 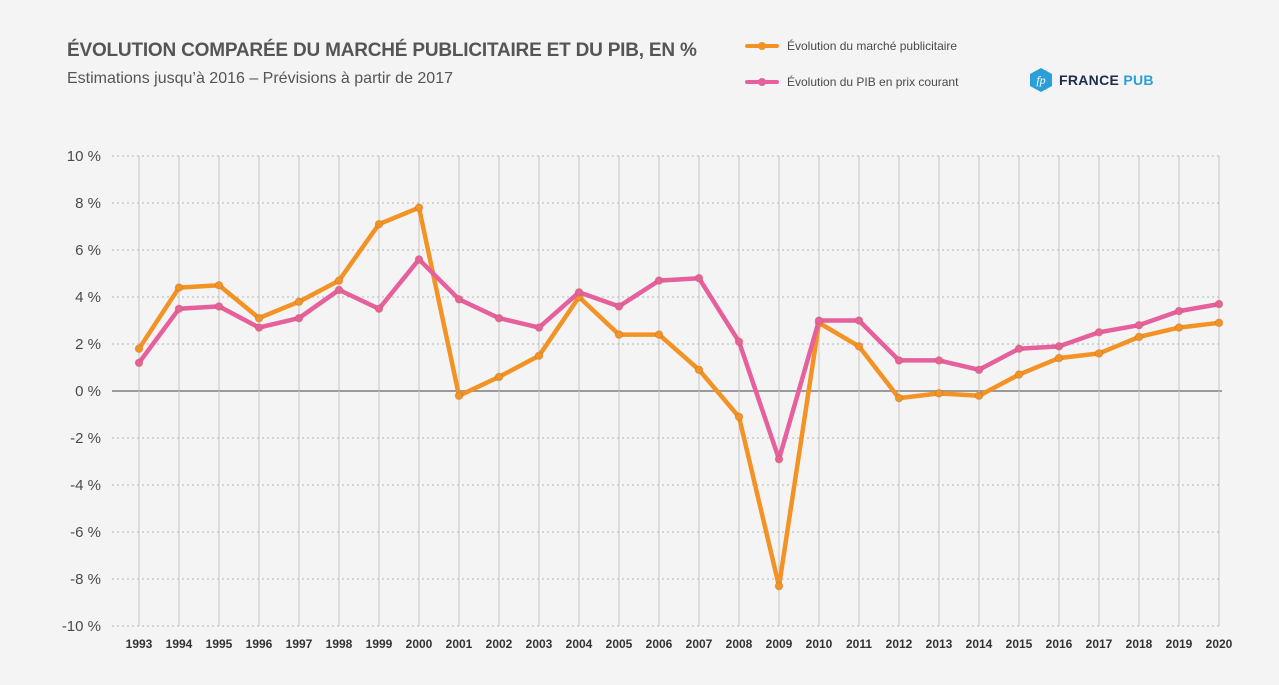 I want to click on y-tick-label: -4 %, so click(x=85, y=485).